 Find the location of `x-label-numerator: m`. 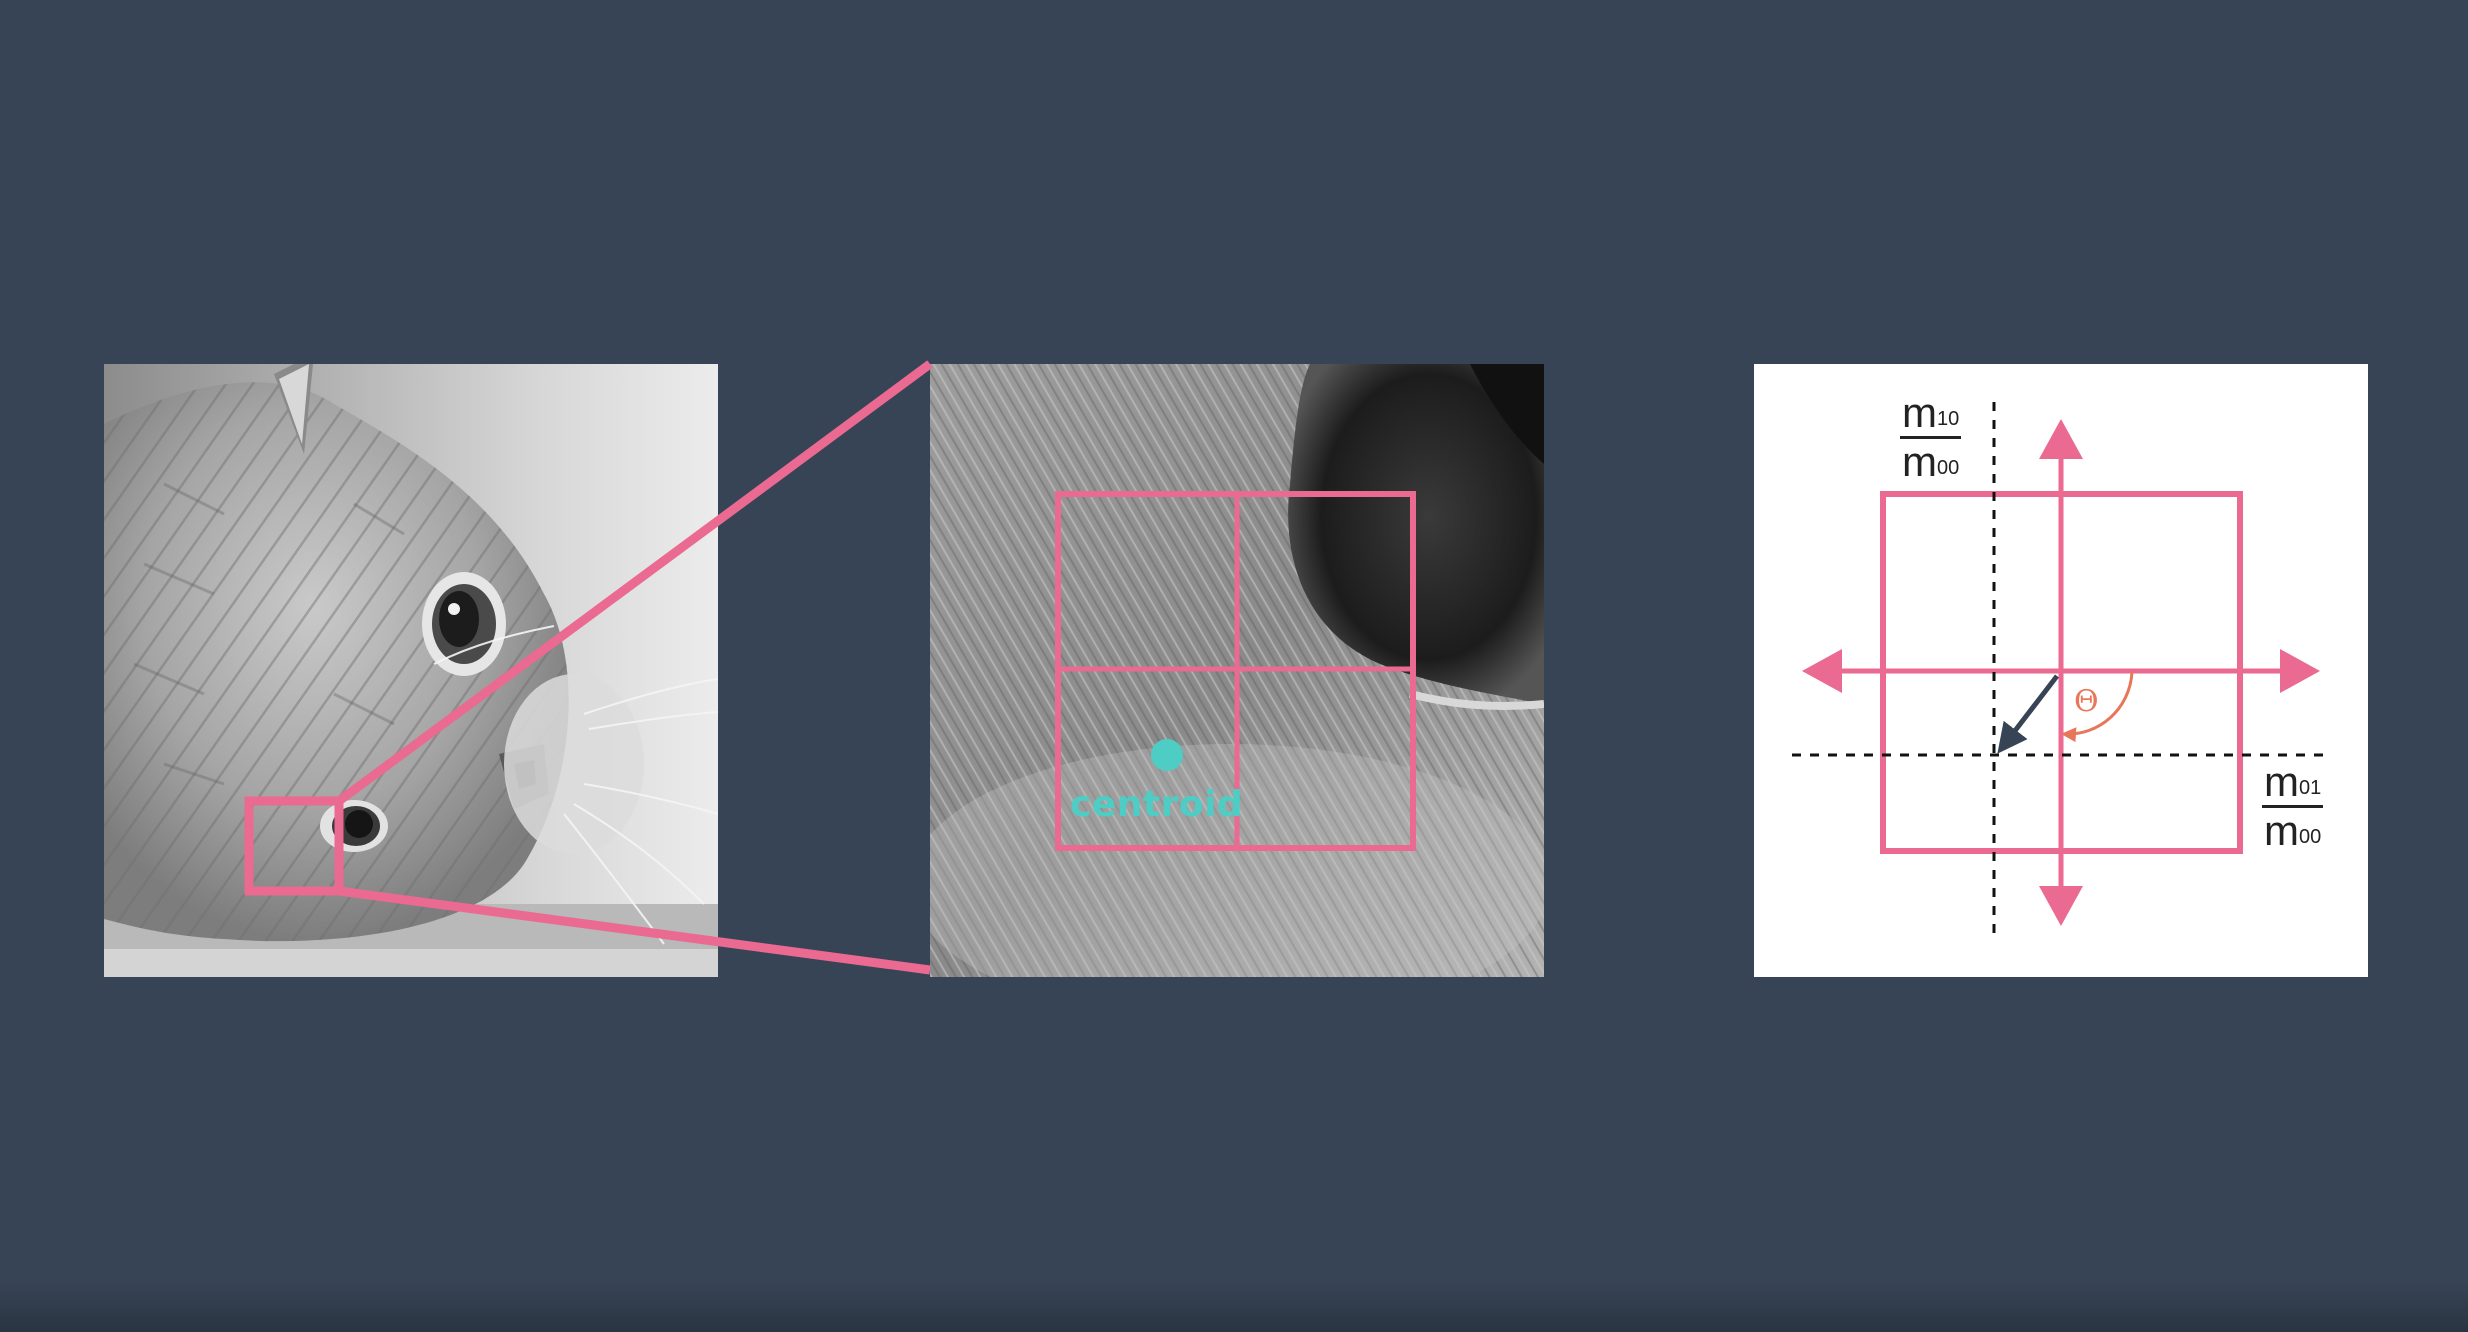

x-label-numerator: m is located at coordinates (2281, 781).